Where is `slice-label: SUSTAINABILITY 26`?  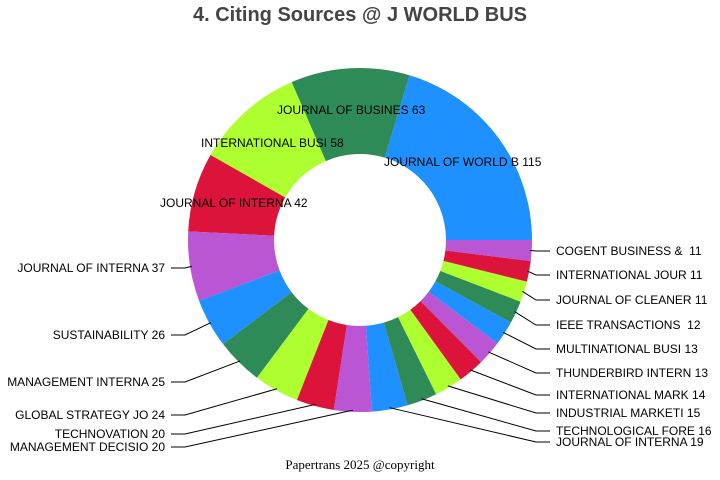
slice-label: SUSTAINABILITY 26 is located at coordinates (109, 335).